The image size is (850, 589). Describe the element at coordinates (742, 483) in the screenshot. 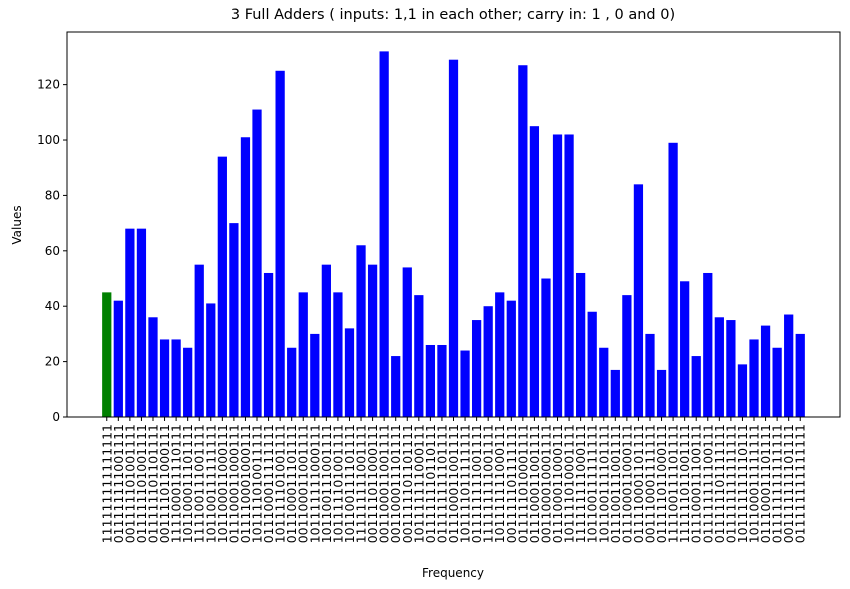

I see `x-tick-label: 101111111110111` at that location.